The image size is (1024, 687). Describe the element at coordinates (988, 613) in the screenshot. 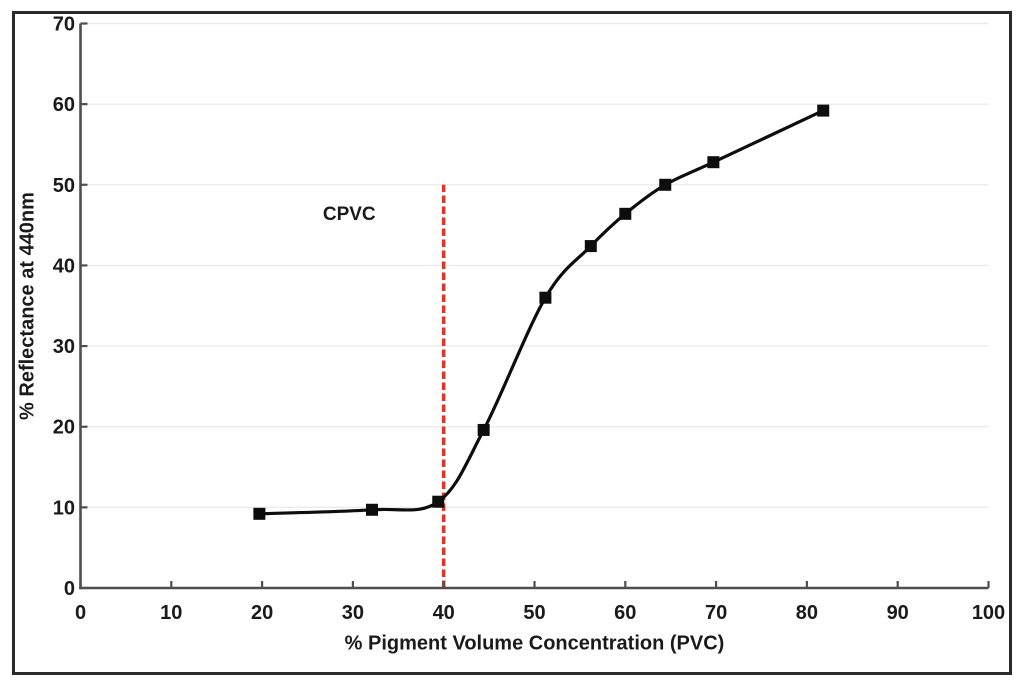

I see `x-tick-label: 100` at that location.